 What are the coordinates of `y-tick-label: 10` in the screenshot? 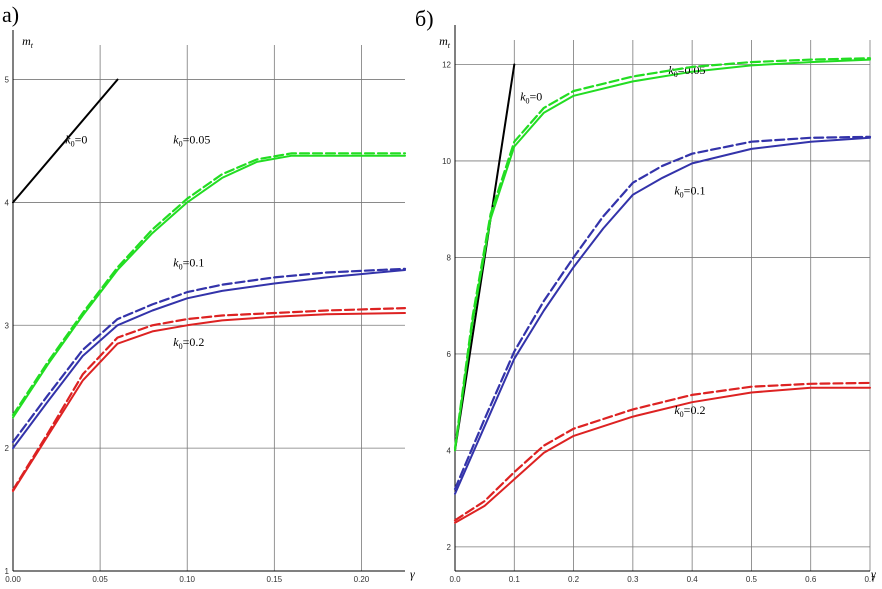 It's located at (446, 161).